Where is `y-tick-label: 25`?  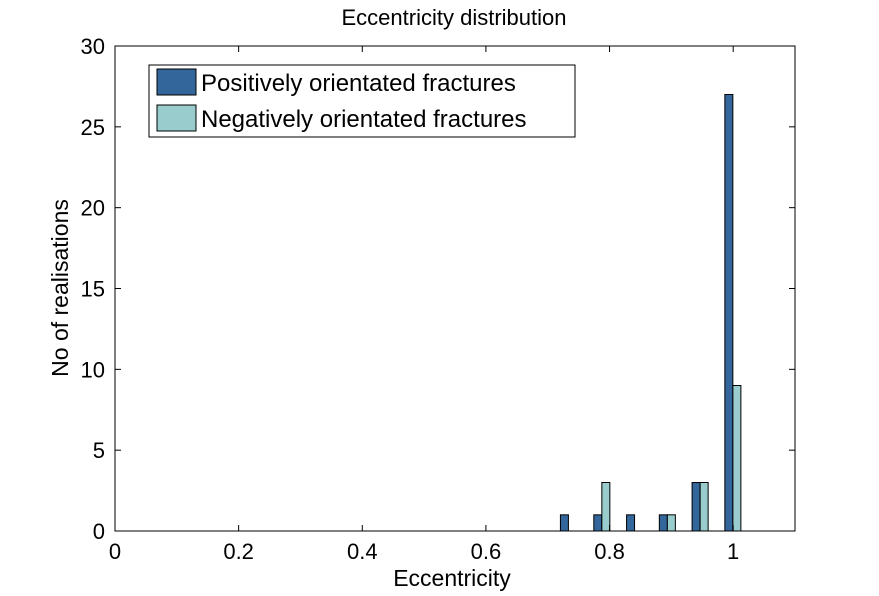
y-tick-label: 25 is located at coordinates (93, 127).